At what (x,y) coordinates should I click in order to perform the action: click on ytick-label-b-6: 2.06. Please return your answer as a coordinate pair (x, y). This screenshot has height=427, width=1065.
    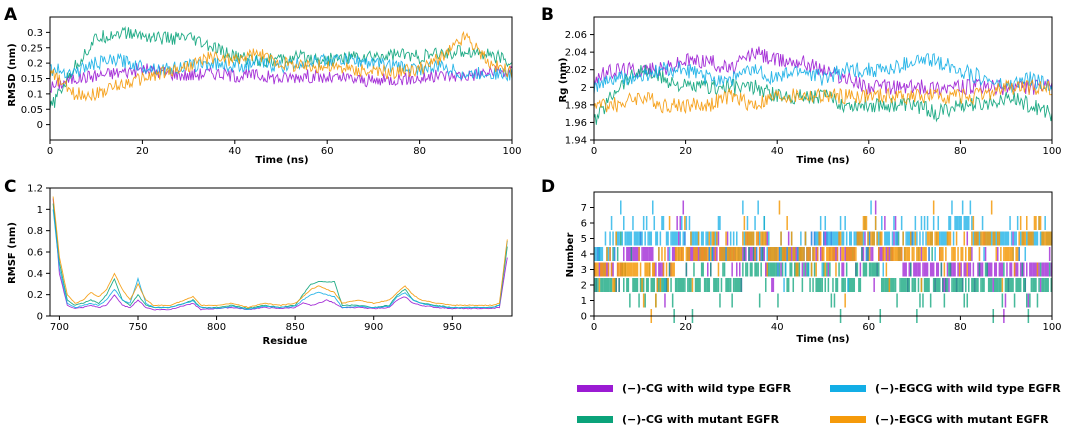
    Looking at the image, I should click on (576, 35).